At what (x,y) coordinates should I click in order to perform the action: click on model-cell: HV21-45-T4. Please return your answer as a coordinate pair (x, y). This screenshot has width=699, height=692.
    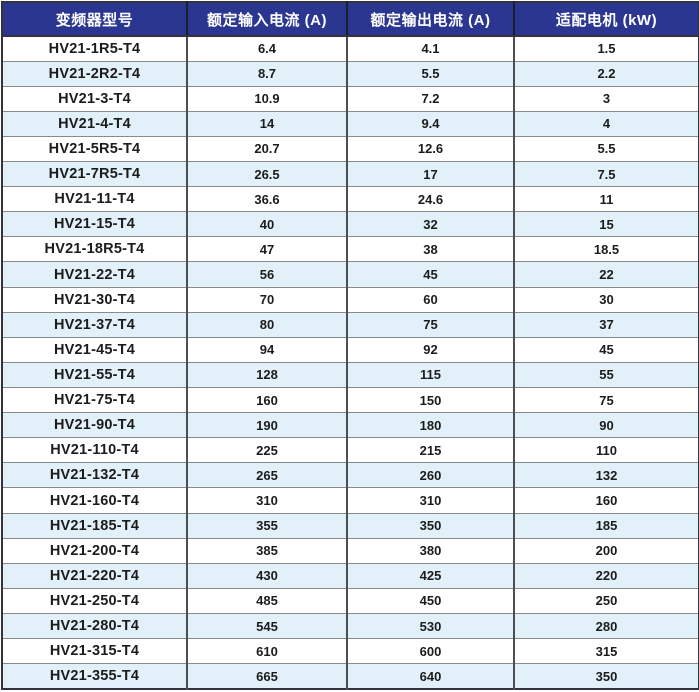
    Looking at the image, I should click on (94, 349).